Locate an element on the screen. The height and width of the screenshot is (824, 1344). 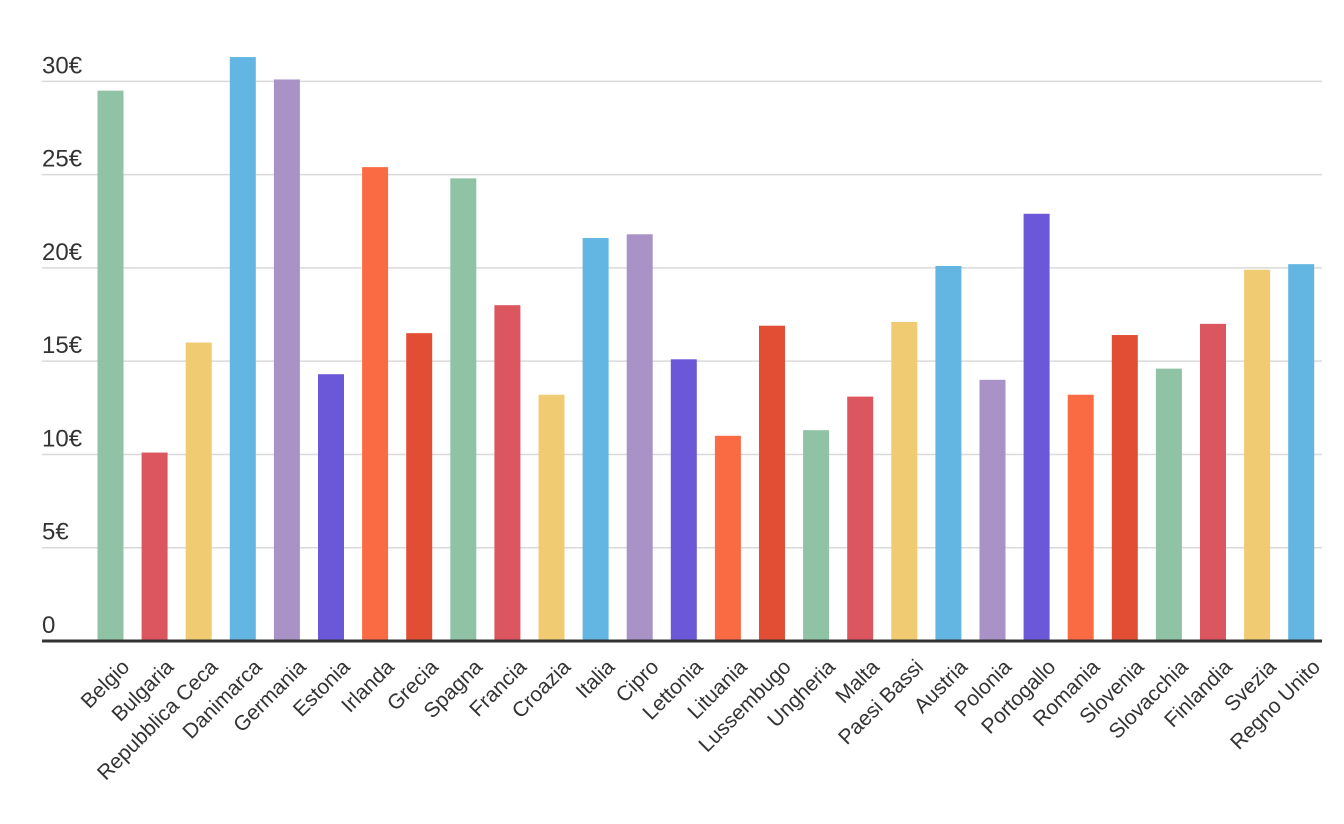
y-tick-label: 10€ is located at coordinates (62, 438).